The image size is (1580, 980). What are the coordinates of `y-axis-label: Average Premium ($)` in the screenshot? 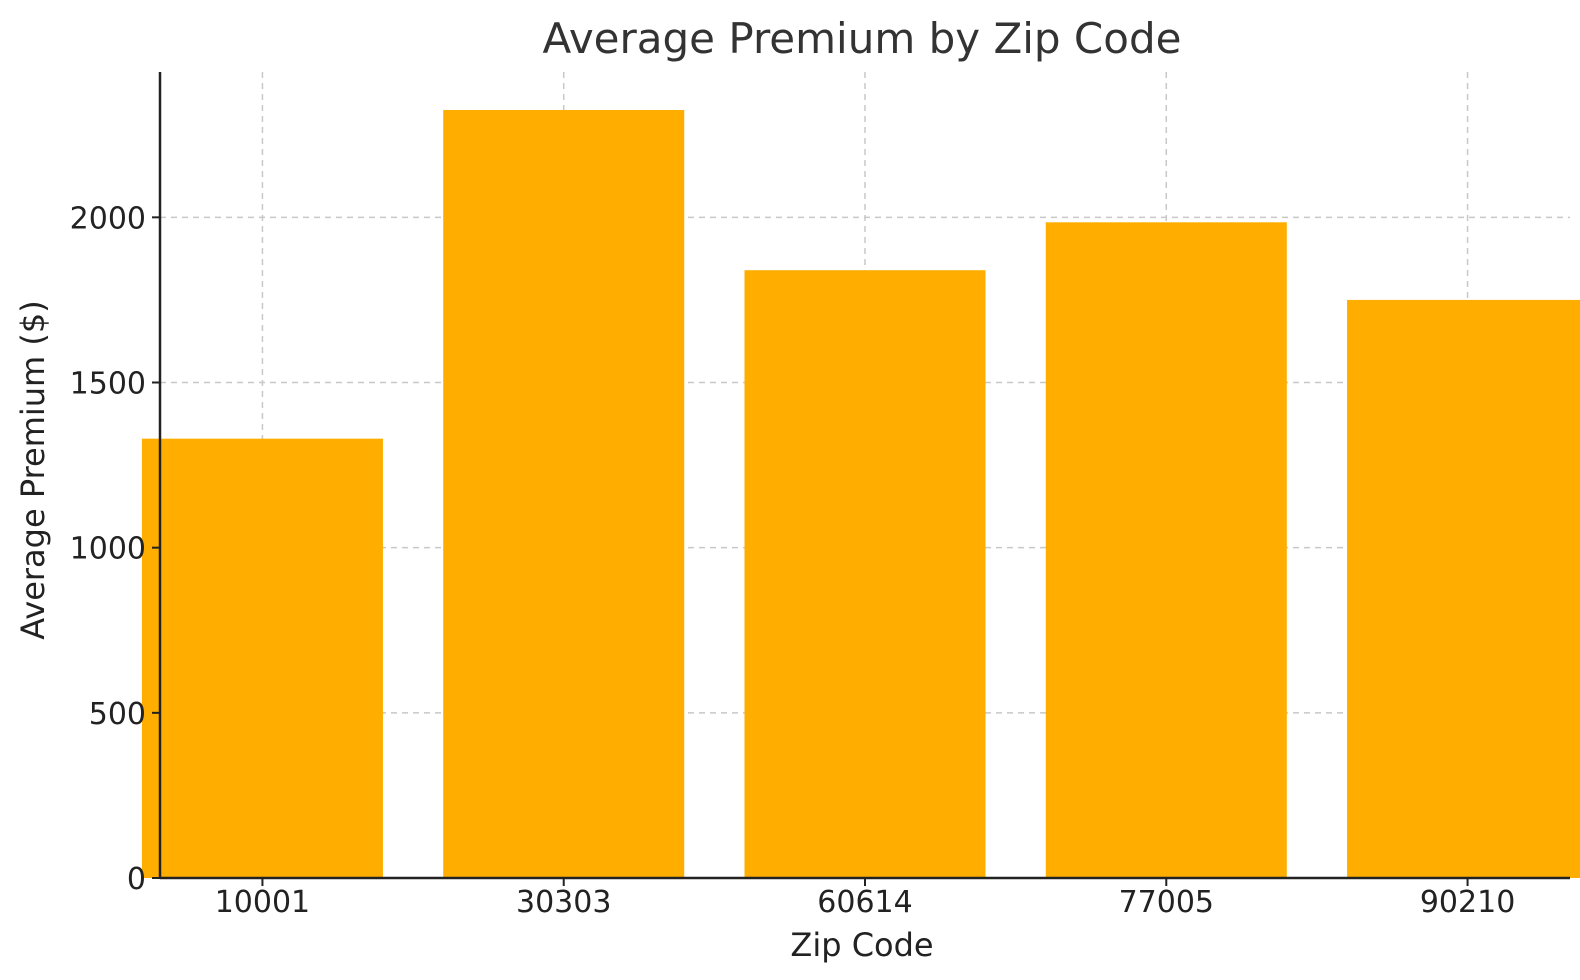 It's located at (33, 469).